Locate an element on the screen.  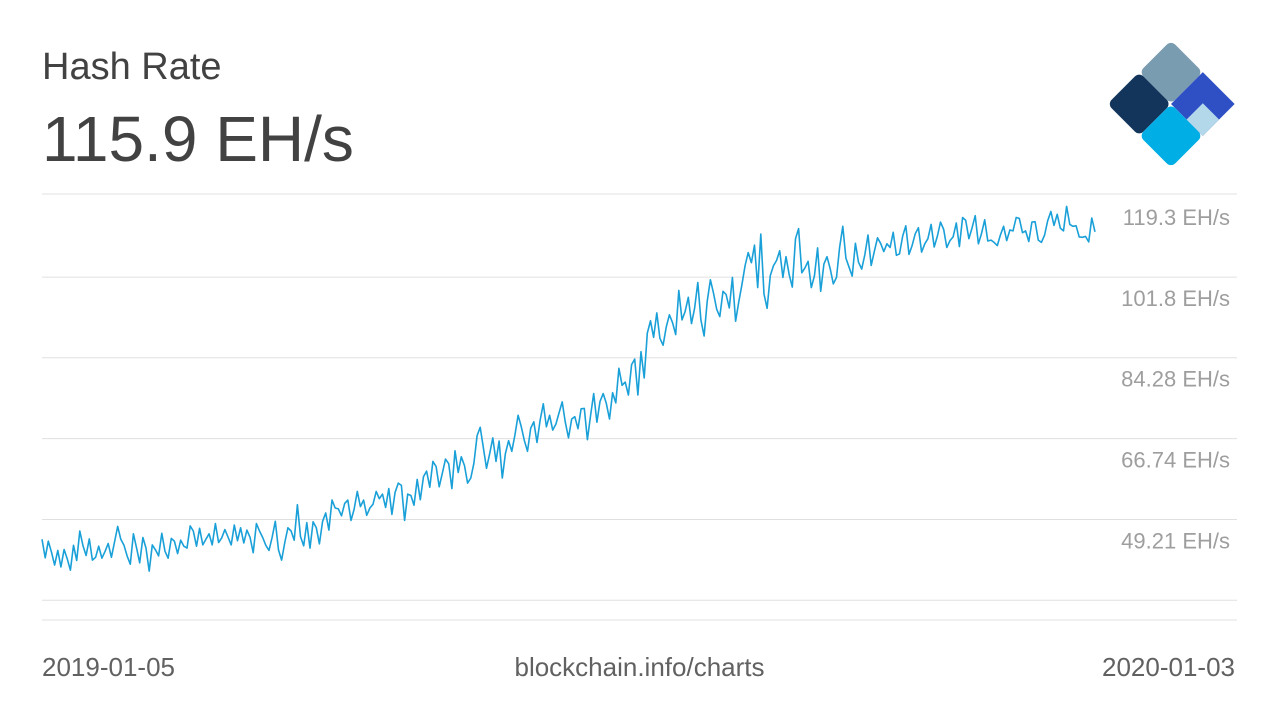
logo-tile-bottom is located at coordinates (1171, 136).